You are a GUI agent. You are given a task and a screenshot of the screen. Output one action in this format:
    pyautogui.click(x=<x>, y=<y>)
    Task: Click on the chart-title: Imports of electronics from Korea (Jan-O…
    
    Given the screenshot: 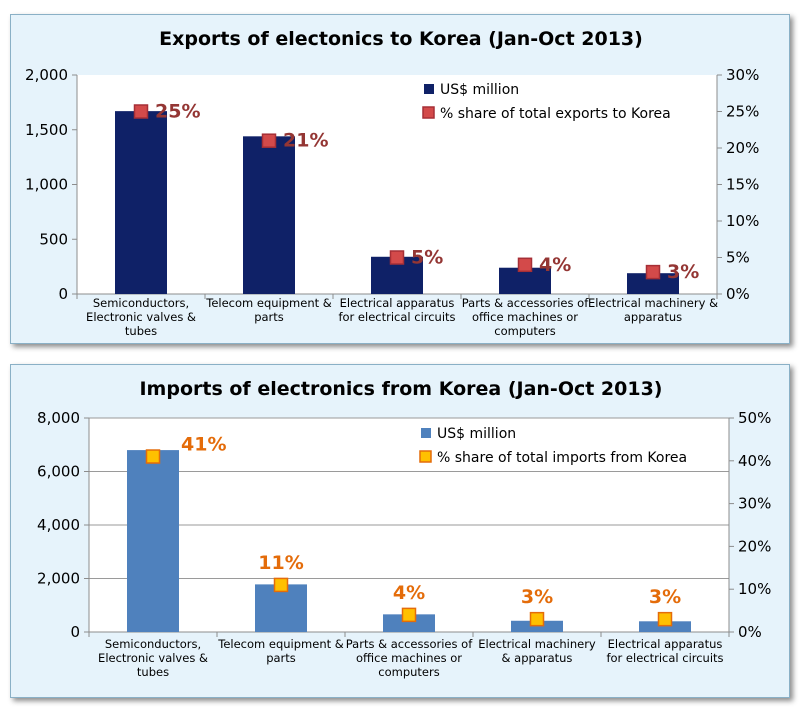 What is the action you would take?
    pyautogui.click(x=400, y=389)
    